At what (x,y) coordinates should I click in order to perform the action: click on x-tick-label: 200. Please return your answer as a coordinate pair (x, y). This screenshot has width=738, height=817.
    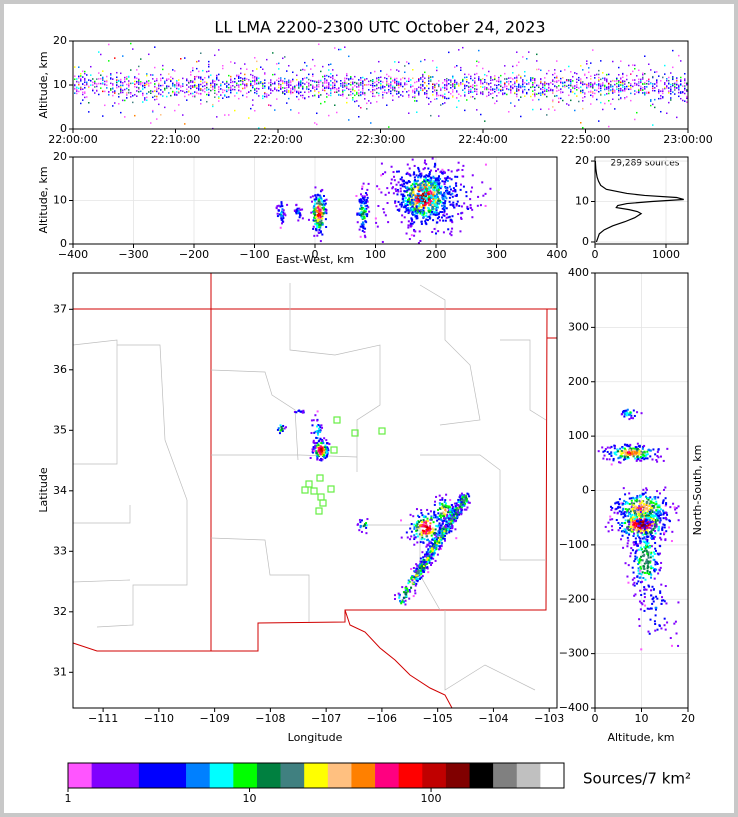
    Looking at the image, I should click on (436, 254).